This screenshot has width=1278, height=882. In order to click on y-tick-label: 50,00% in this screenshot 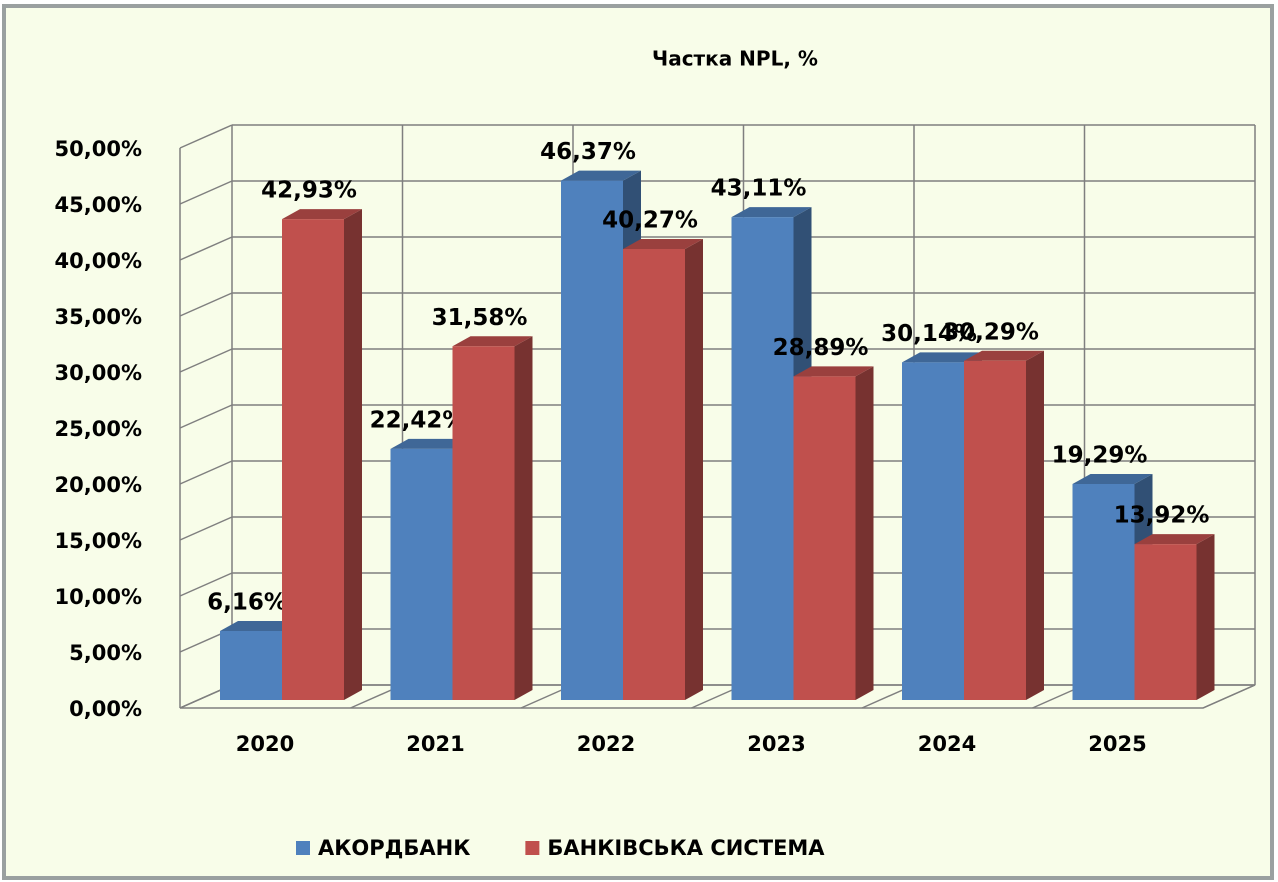, I will do `click(98, 149)`.